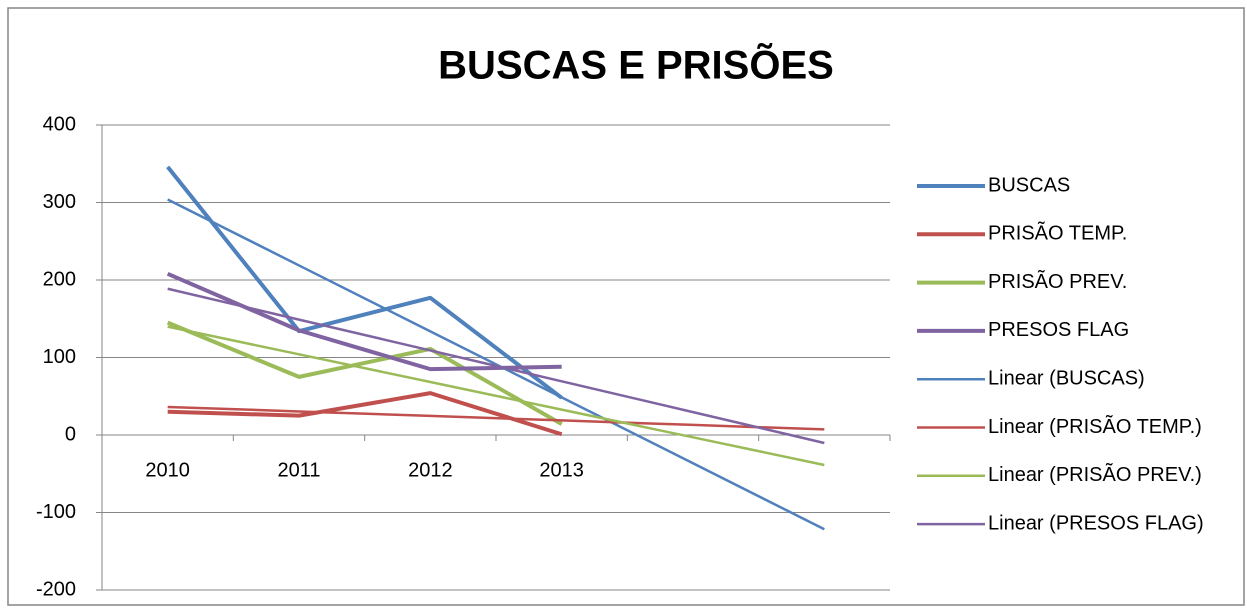  What do you see at coordinates (1057, 281) in the screenshot?
I see `legend-label: PRISÃO PREV.` at bounding box center [1057, 281].